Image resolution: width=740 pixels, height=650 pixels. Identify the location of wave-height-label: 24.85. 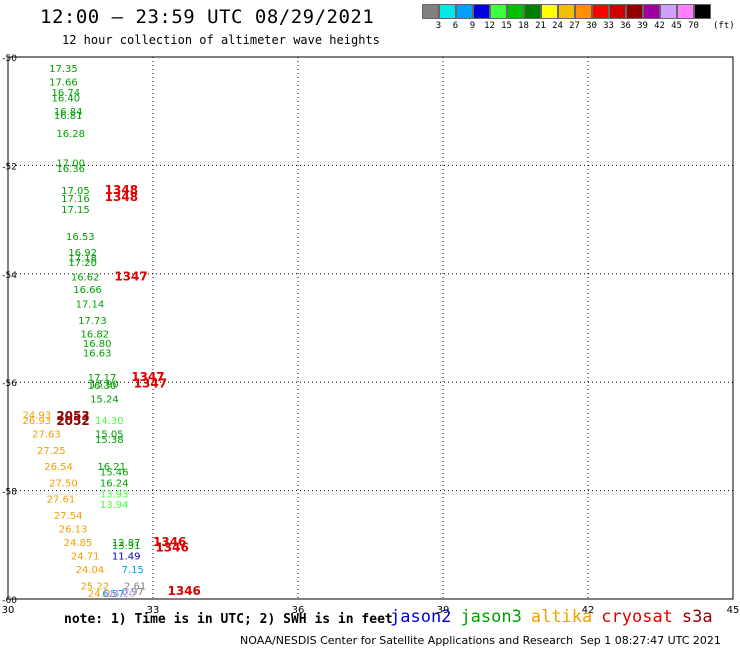
(78, 543).